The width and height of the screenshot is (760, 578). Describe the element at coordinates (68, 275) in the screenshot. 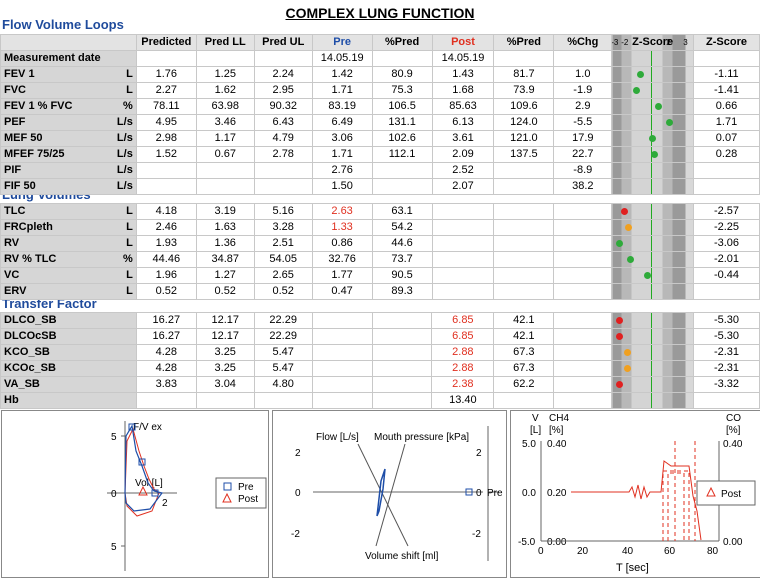

I see `row-label: VC L` at that location.